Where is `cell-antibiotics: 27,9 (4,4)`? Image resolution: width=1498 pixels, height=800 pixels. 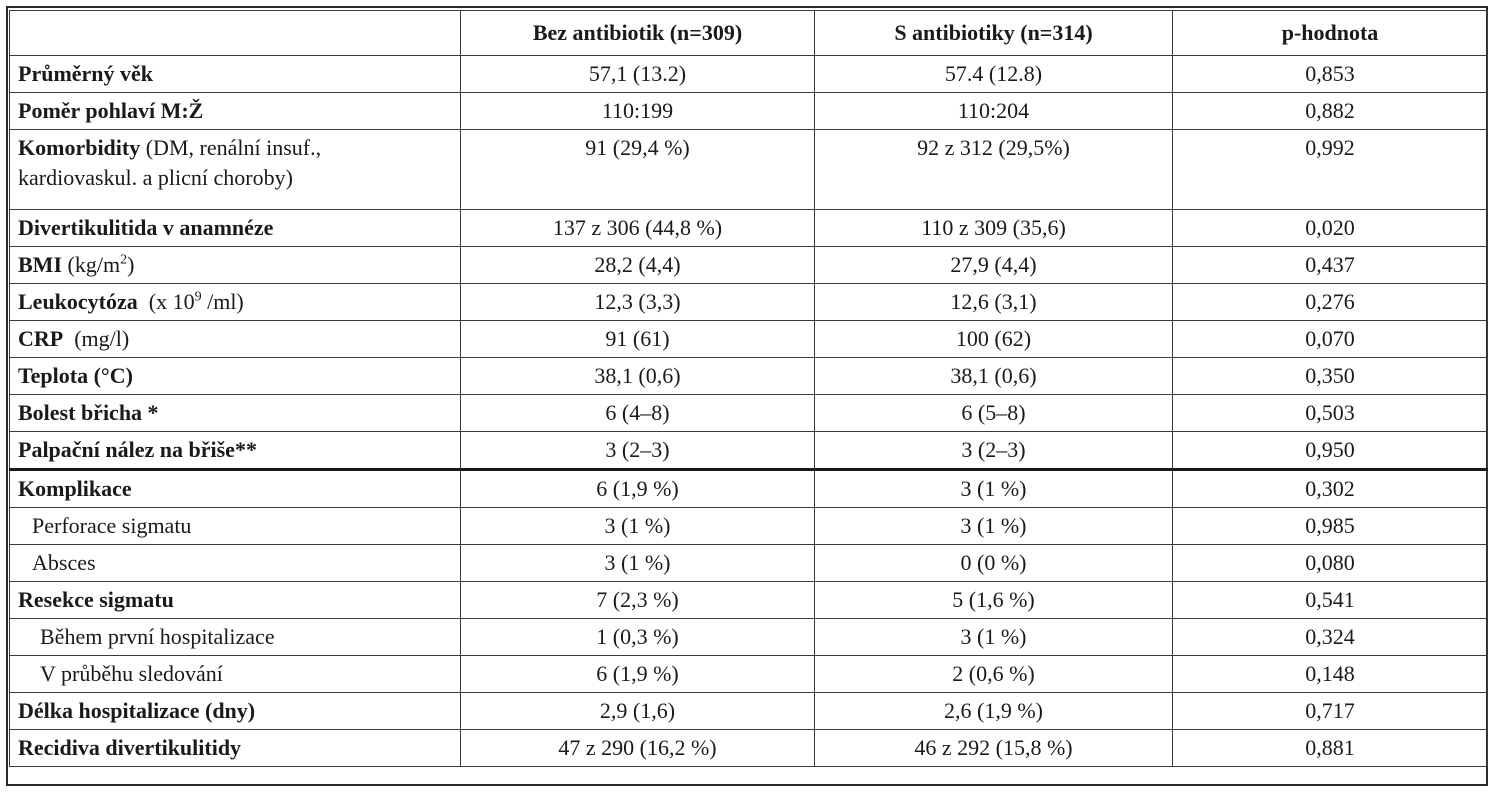
cell-antibiotics: 27,9 (4,4) is located at coordinates (993, 265).